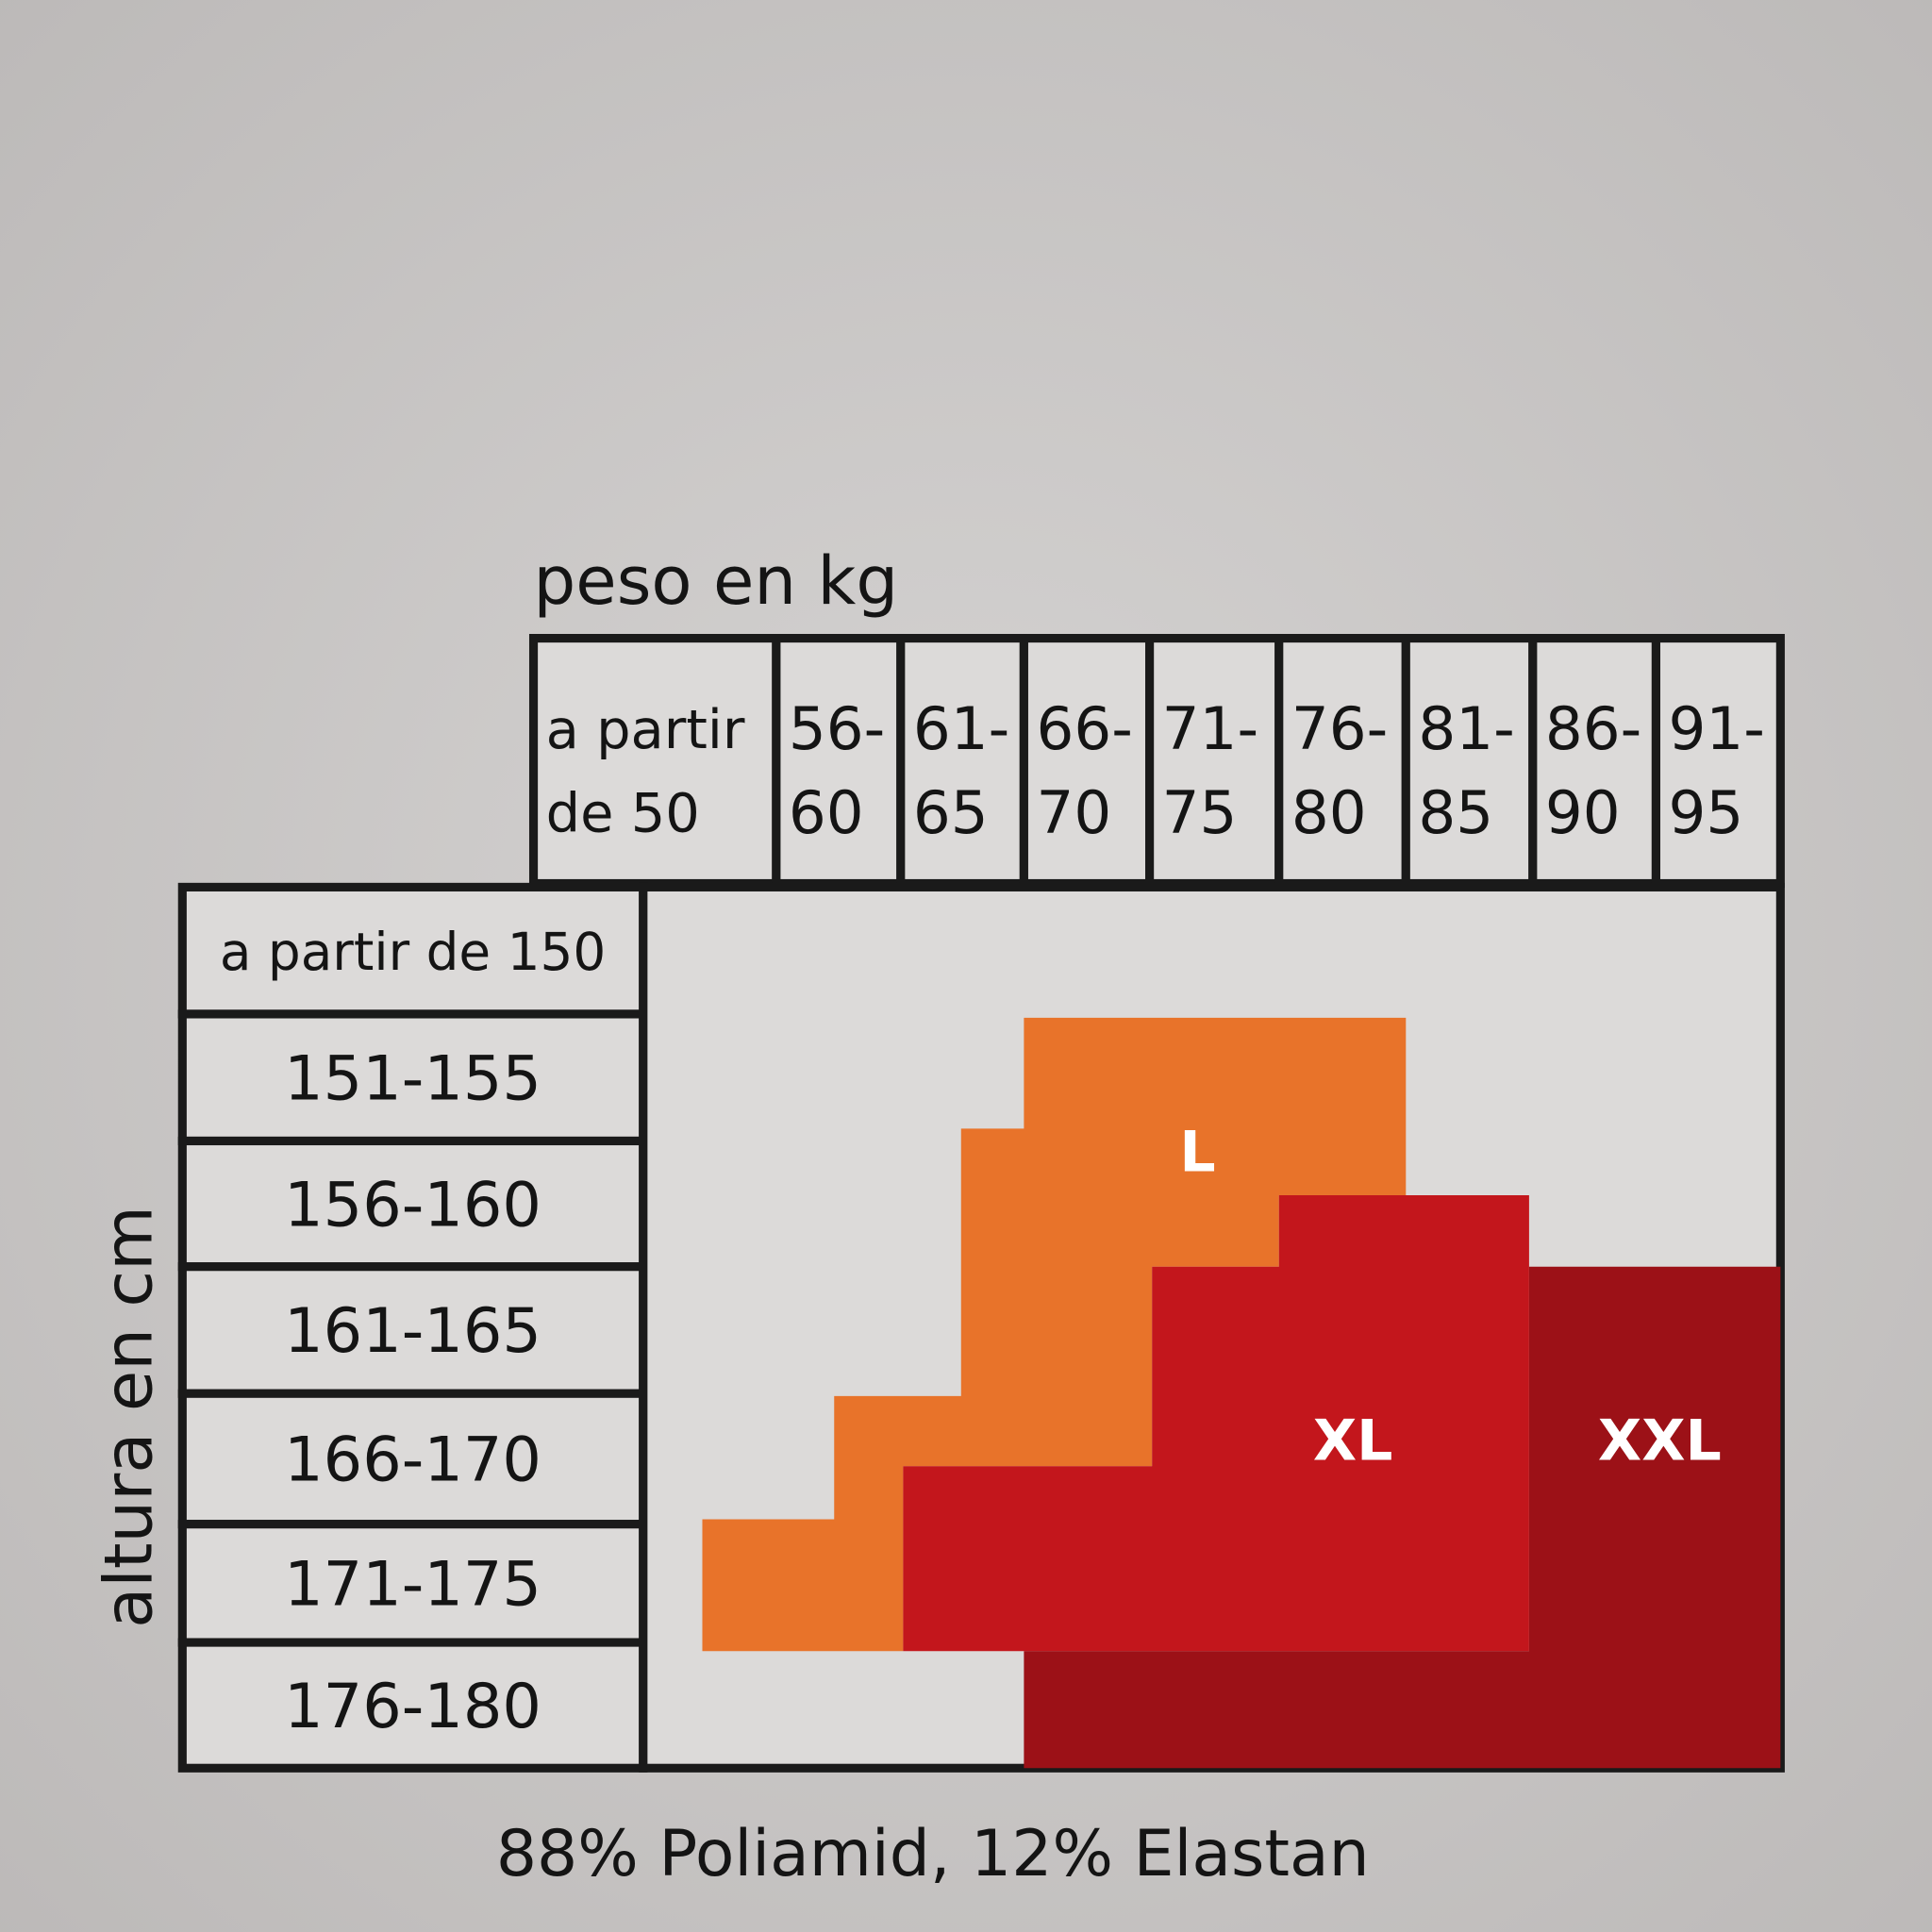 The width and height of the screenshot is (1932, 1932). What do you see at coordinates (1353, 1441) in the screenshot?
I see `size-label: XL` at bounding box center [1353, 1441].